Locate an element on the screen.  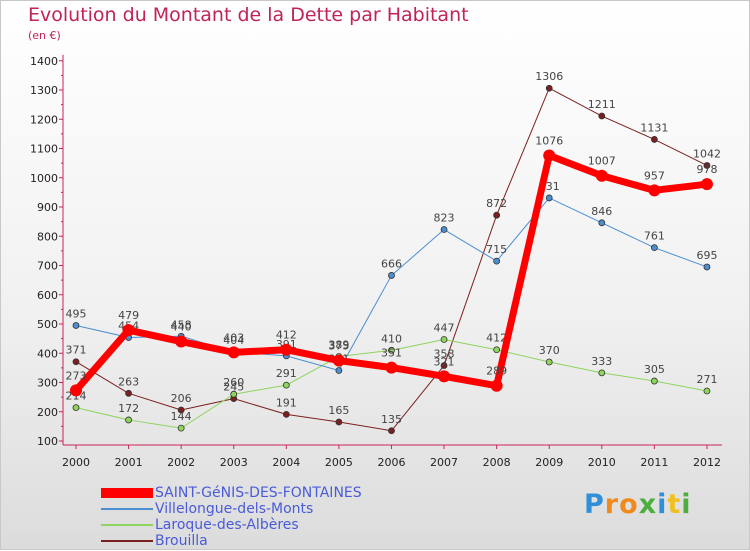
y-tick-label: 1400 is located at coordinates (44, 61).